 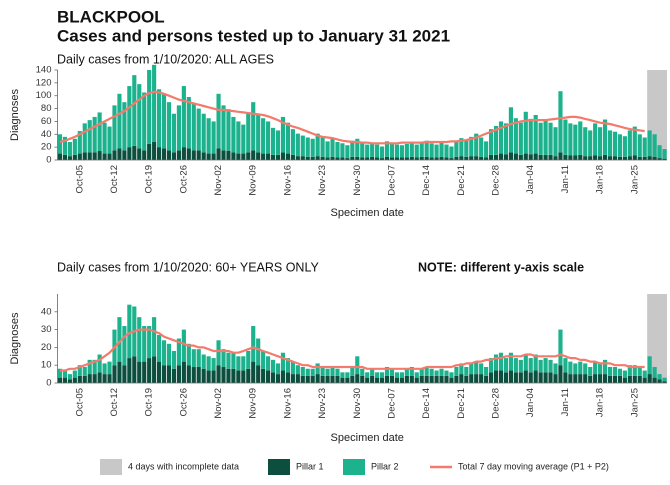 I want to click on x-tick-label: Nov-09, so click(x=253, y=180).